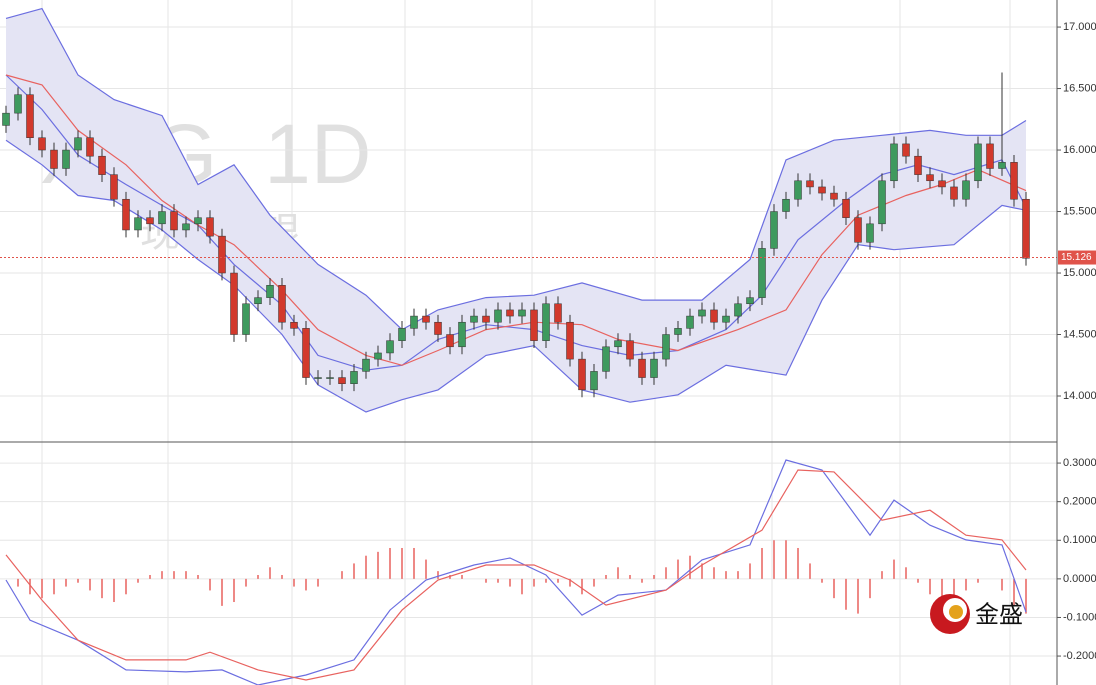 This screenshot has height=685, width=1096. Describe the element at coordinates (1079, 656) in the screenshot. I see `y-tick-label: -0.2000` at that location.